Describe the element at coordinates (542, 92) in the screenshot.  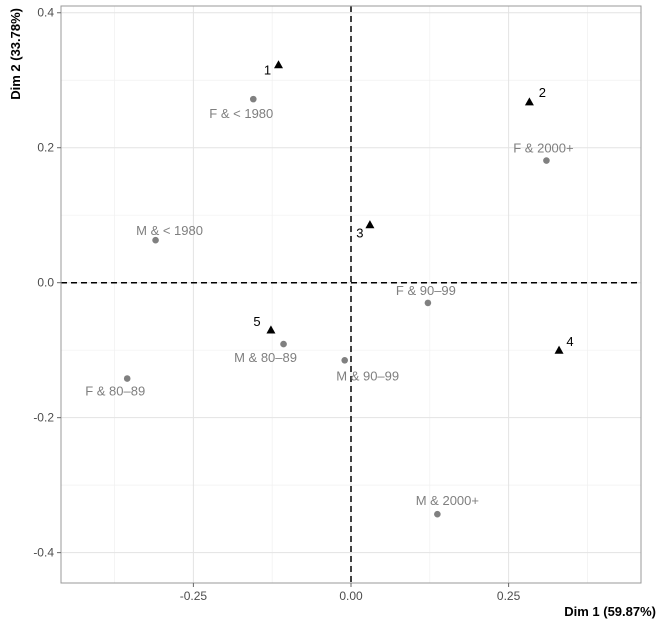
I see `cluster-label: 2` at that location.